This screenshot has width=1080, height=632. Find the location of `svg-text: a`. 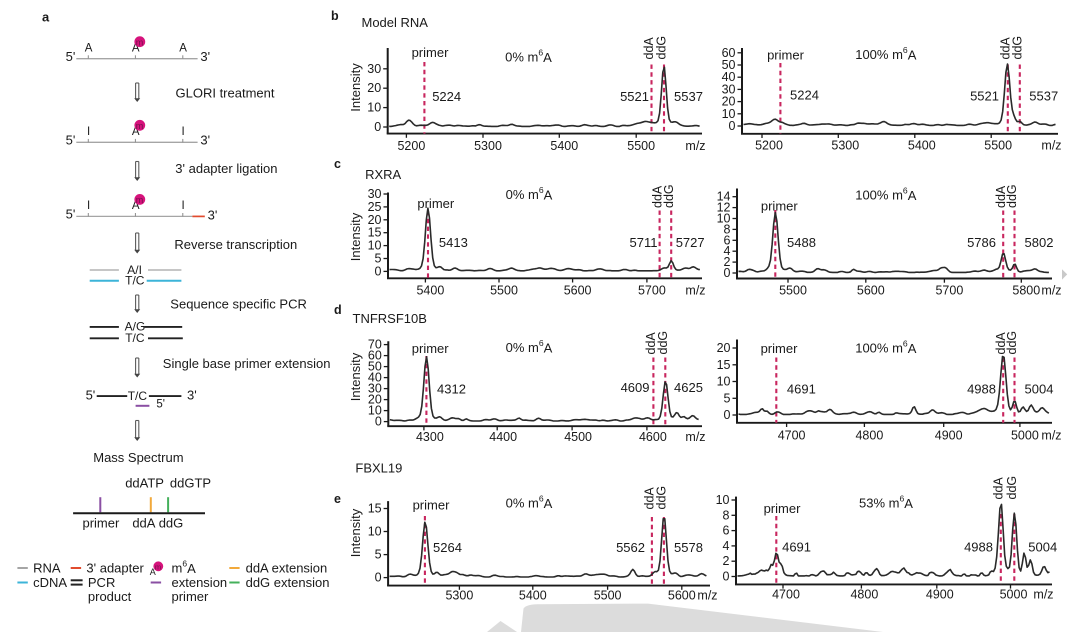

svg-text: a is located at coordinates (46, 17).